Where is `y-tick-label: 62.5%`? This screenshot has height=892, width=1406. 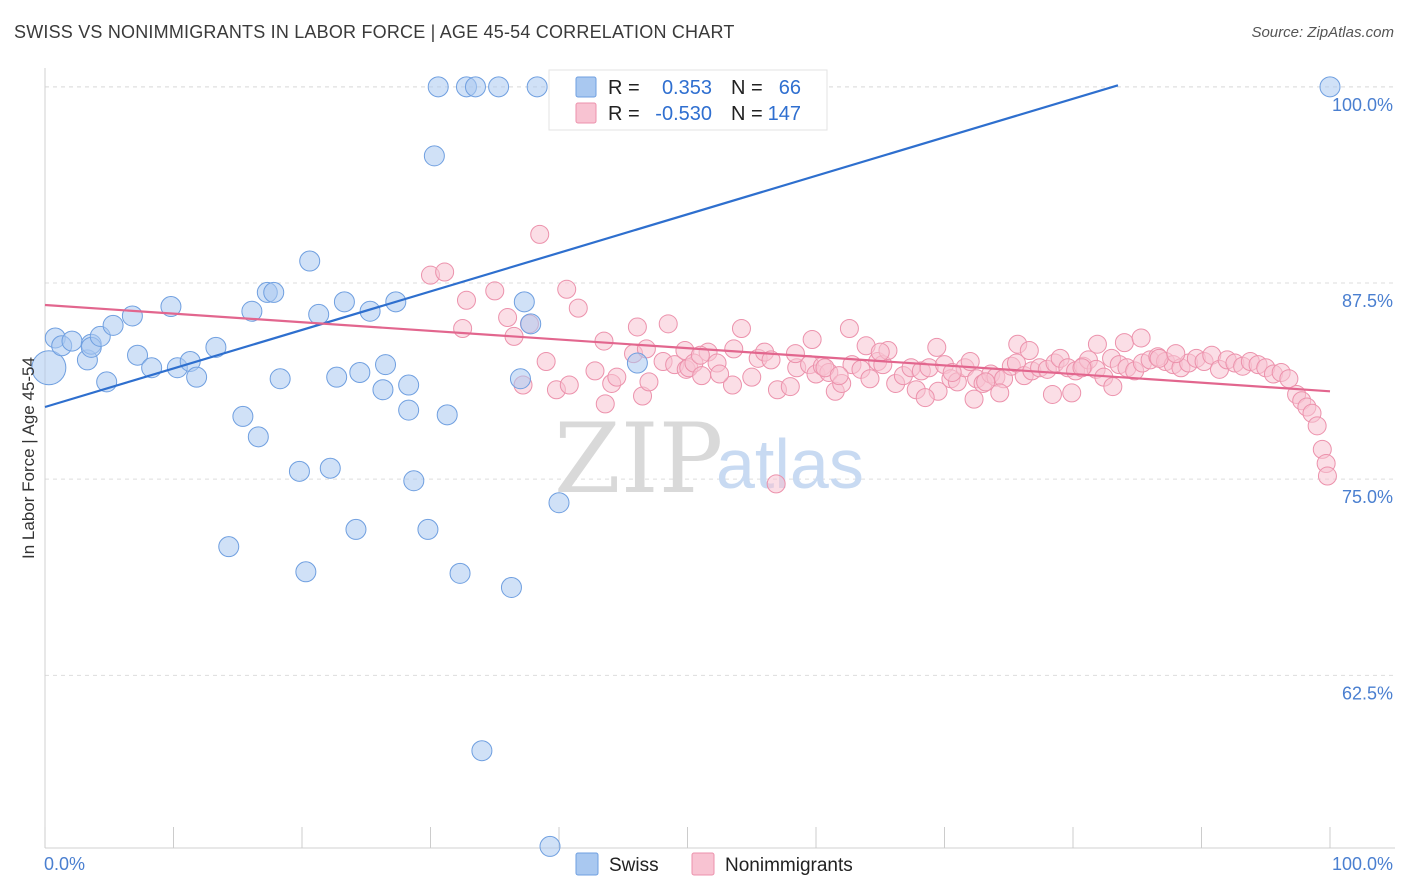 y-tick-label: 62.5% is located at coordinates (1367, 693).